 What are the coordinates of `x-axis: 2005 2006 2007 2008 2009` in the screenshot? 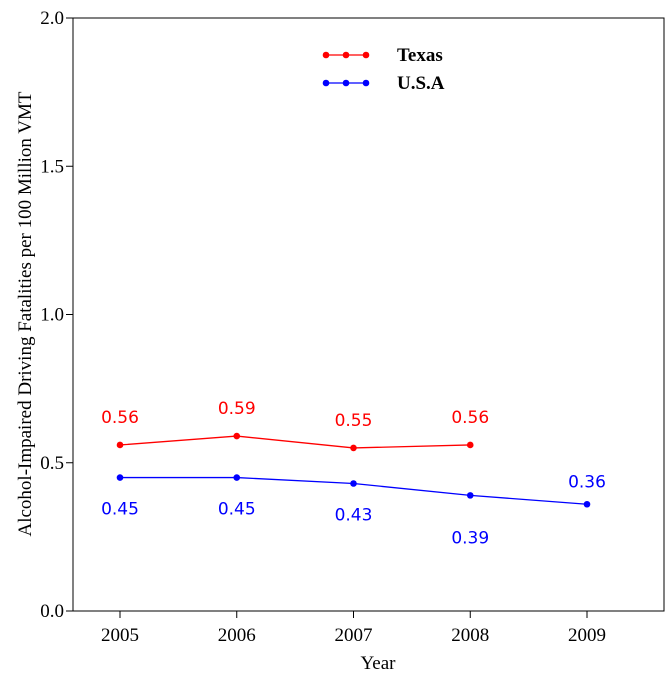 It's located at (353, 628).